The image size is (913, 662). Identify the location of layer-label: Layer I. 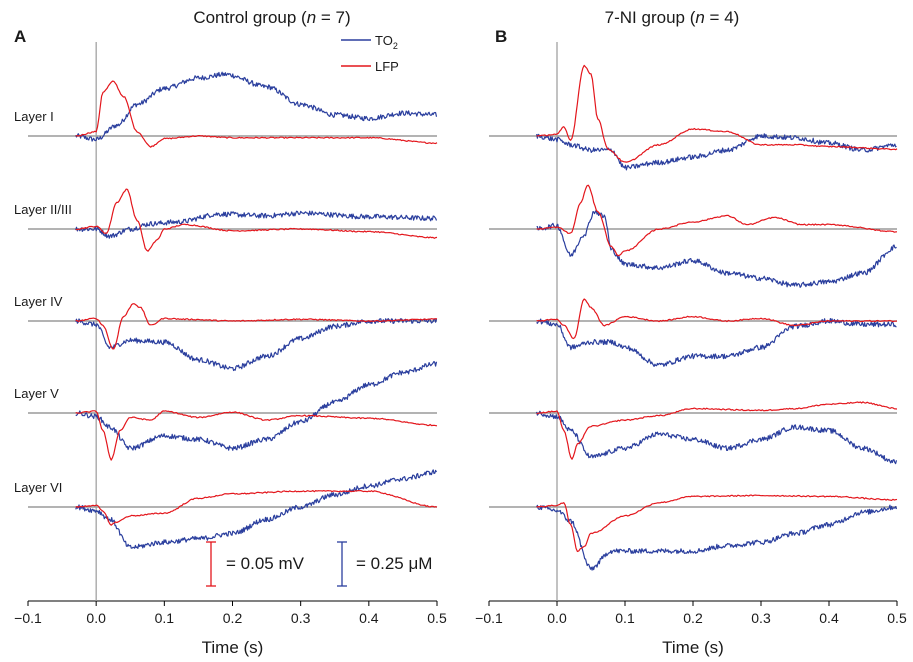
(34, 116).